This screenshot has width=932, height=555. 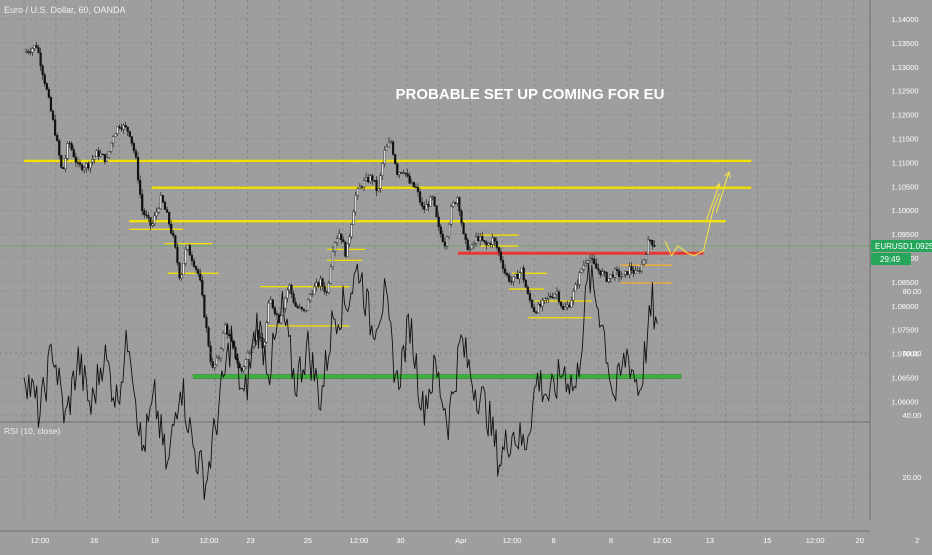 What do you see at coordinates (905, 162) in the screenshot?
I see `price-tick-label: 1.11000` at bounding box center [905, 162].